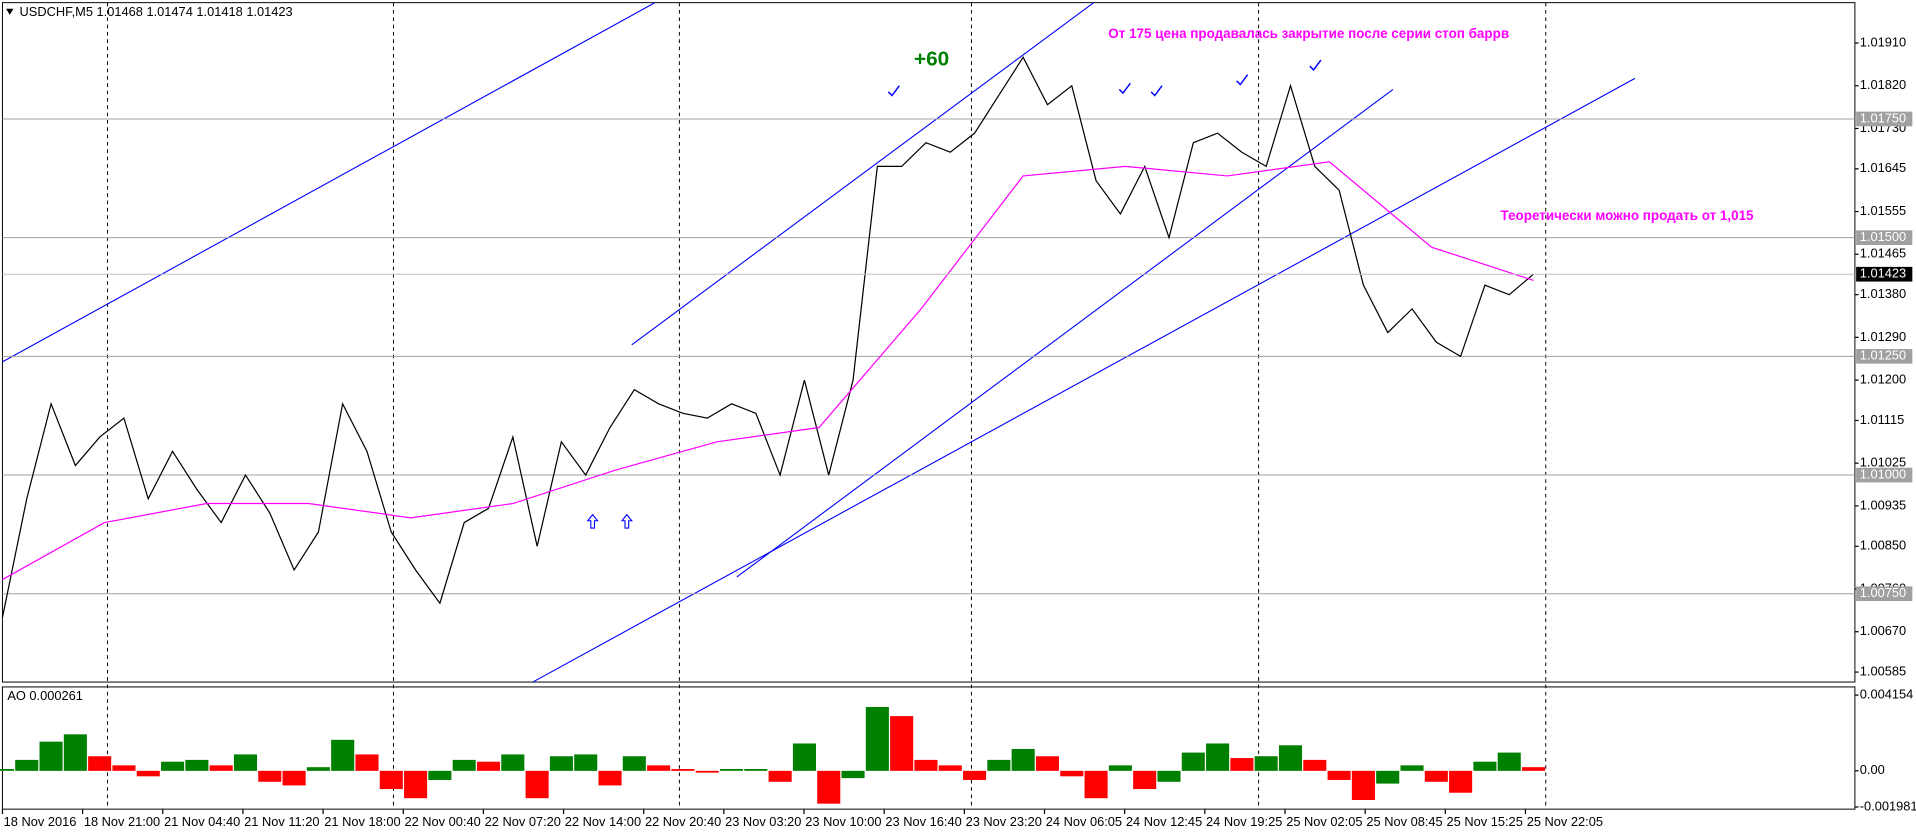 This screenshot has height=835, width=1916. Describe the element at coordinates (1084, 821) in the screenshot. I see `x-tick-label: 24 Nov 06:05` at that location.